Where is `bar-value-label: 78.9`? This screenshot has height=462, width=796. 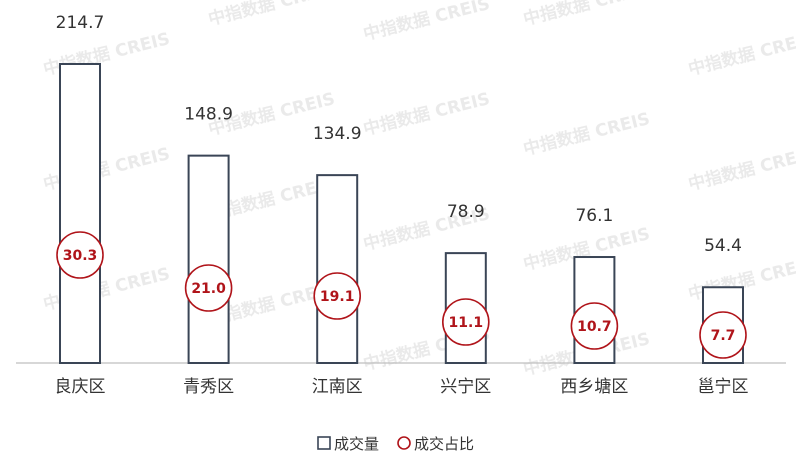 bar-value-label: 78.9 is located at coordinates (466, 212).